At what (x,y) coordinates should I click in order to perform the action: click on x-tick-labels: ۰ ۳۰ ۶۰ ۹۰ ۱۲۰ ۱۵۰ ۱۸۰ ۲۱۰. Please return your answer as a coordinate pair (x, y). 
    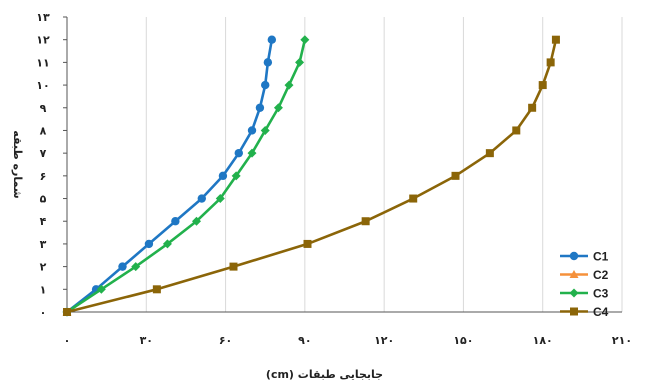
    Looking at the image, I should click on (348, 340).